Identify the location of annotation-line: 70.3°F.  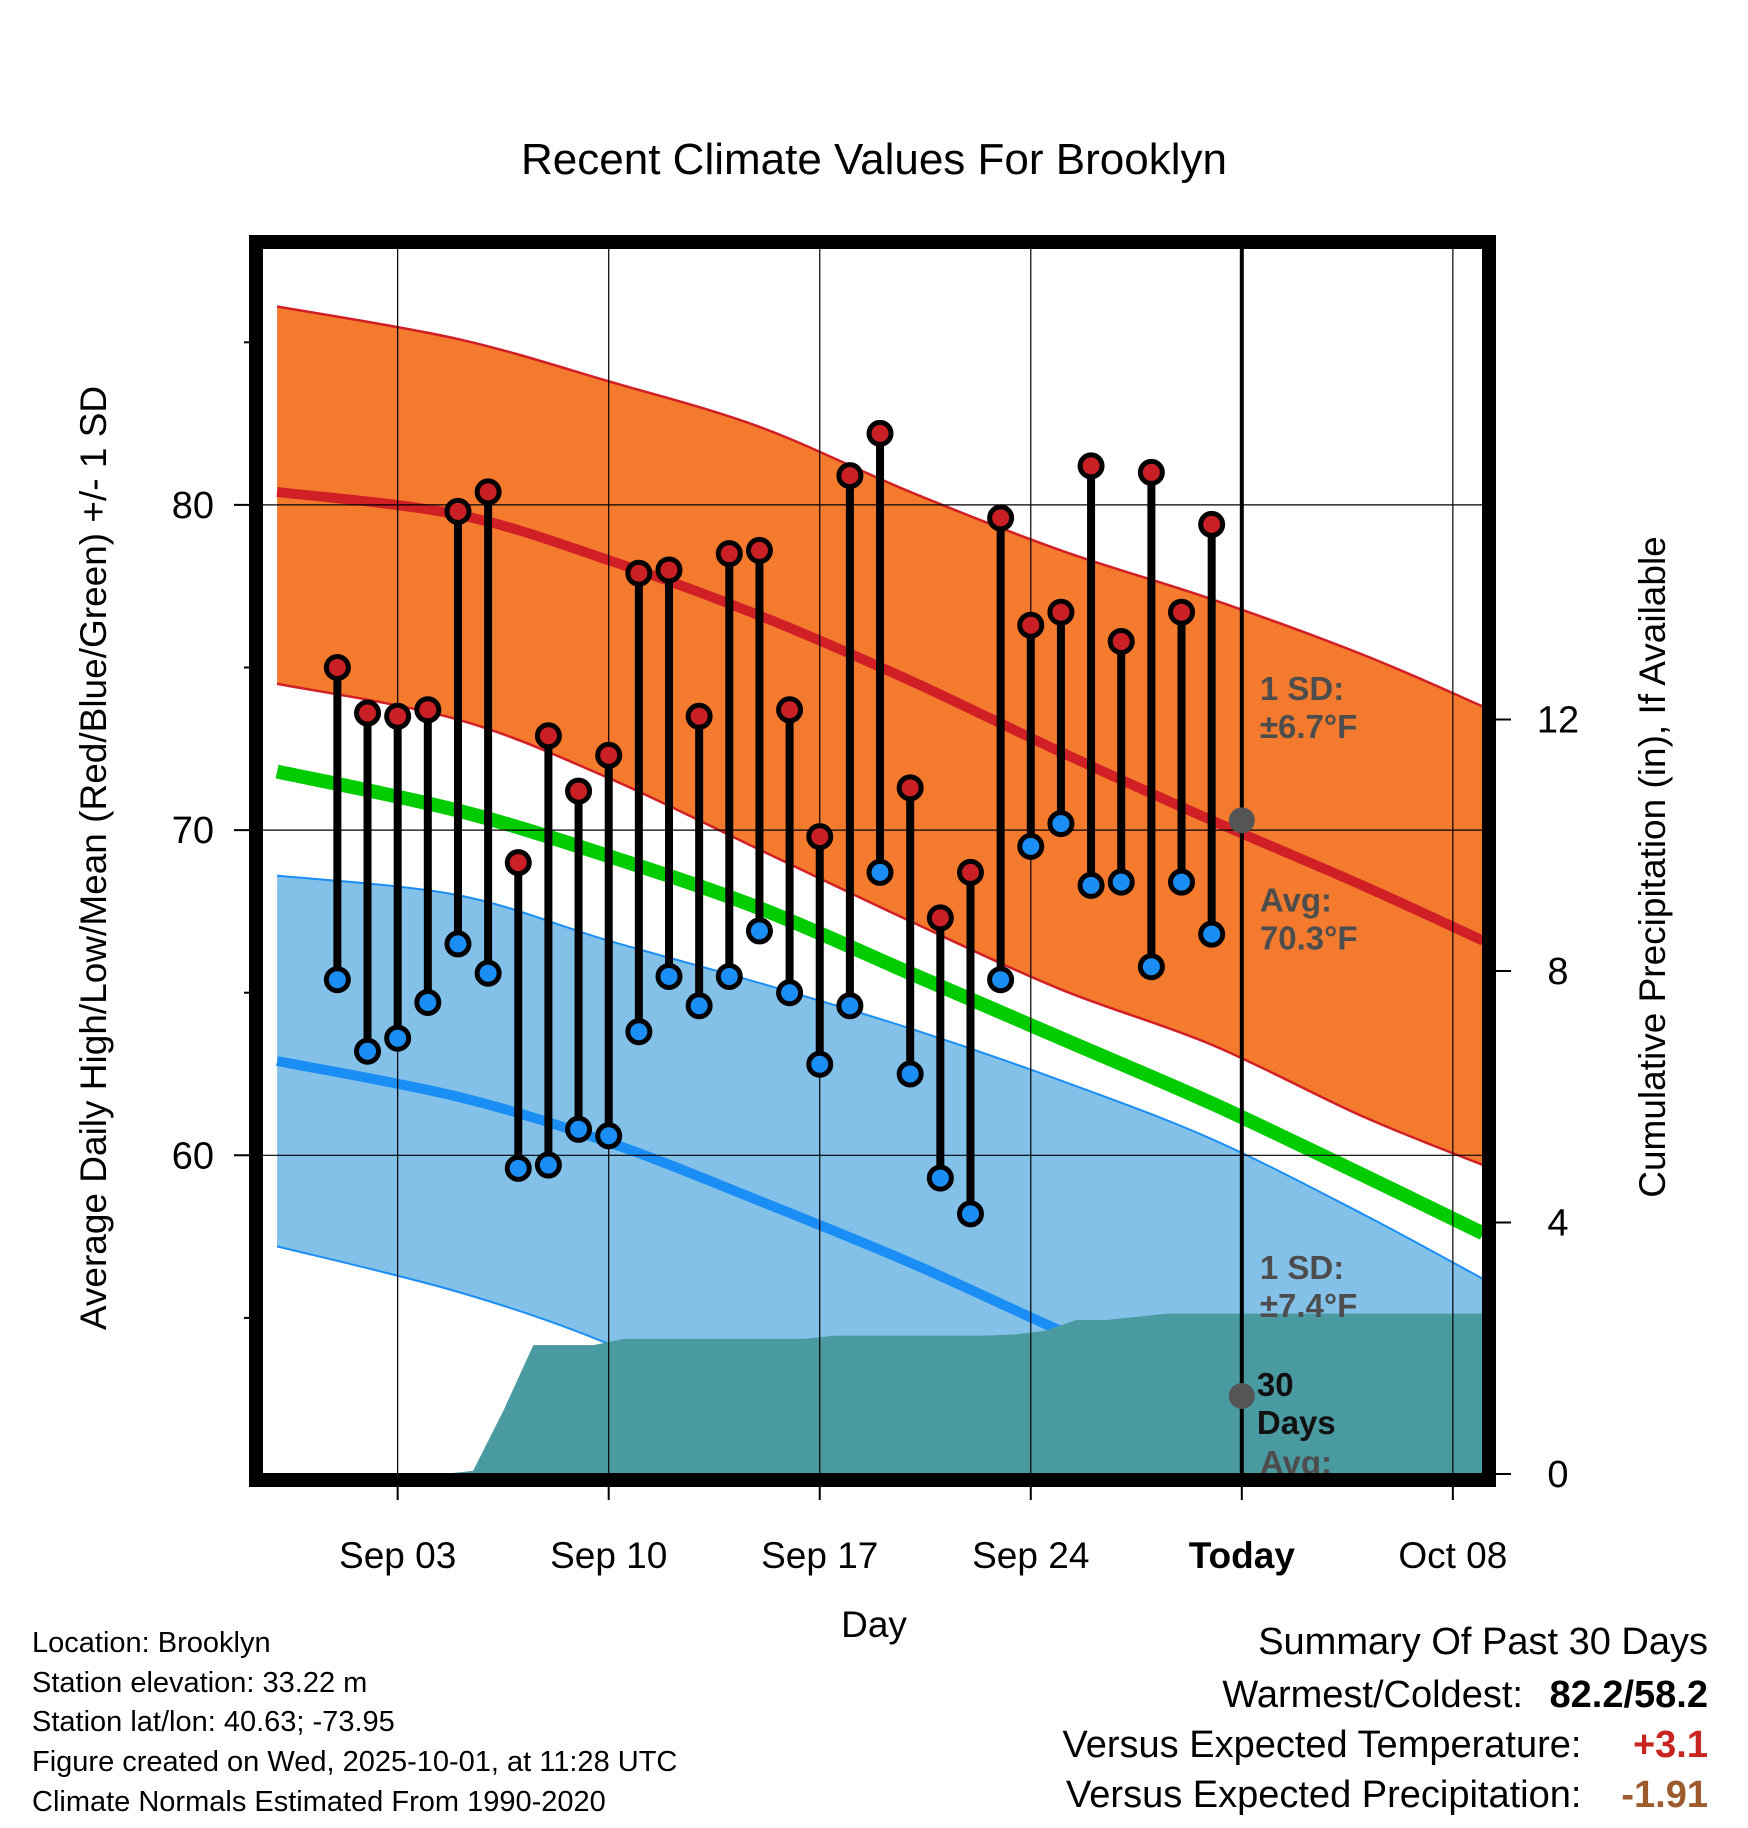
(1309, 937).